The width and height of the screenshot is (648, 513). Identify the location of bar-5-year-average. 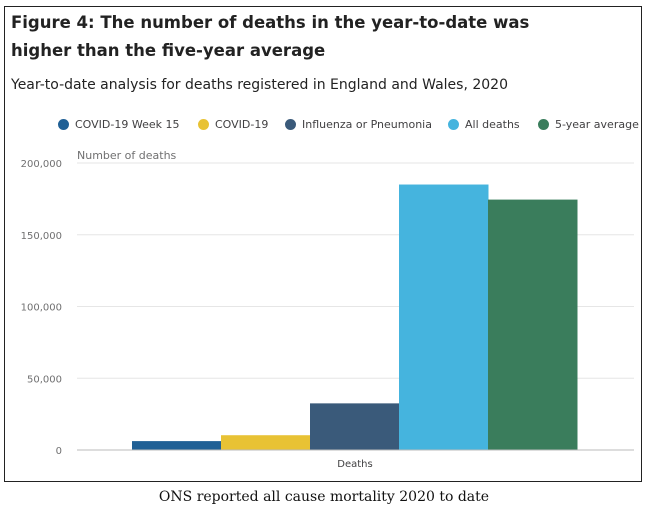
(533, 324).